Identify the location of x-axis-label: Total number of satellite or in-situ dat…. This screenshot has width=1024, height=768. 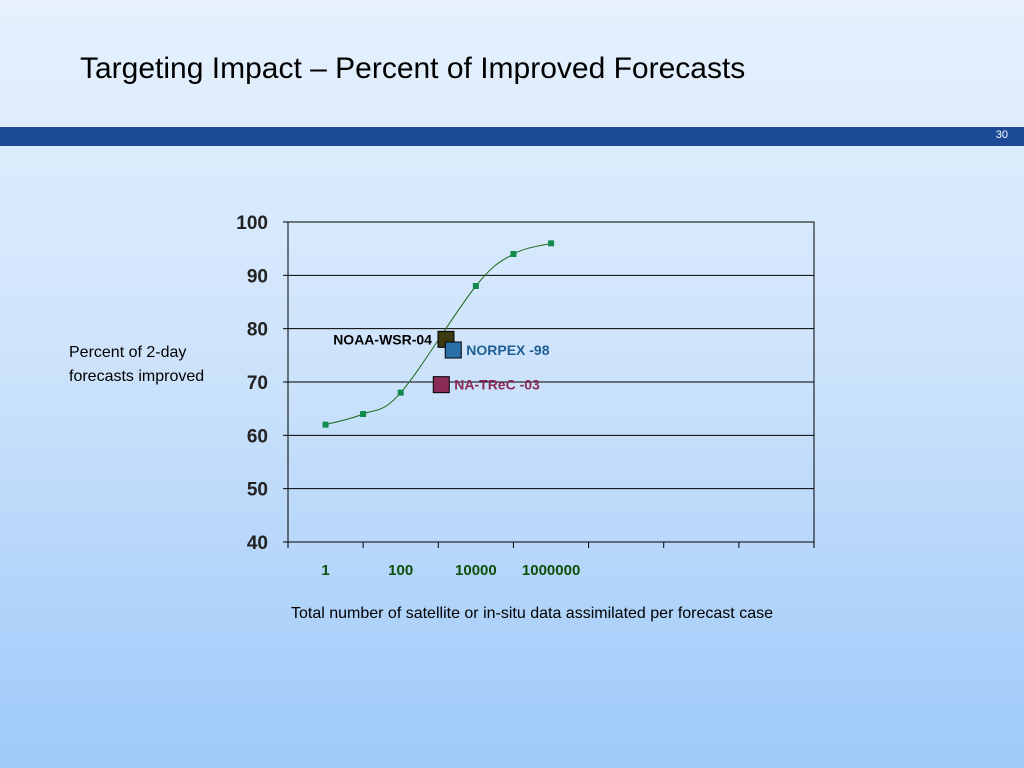
(531, 613).